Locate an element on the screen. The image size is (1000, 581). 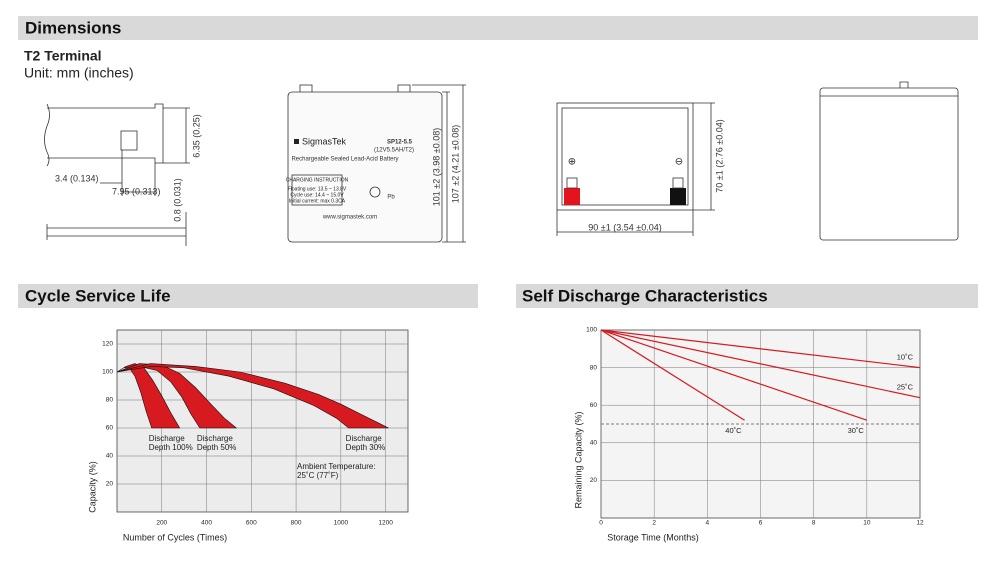
pb-label: Pb is located at coordinates (391, 198).